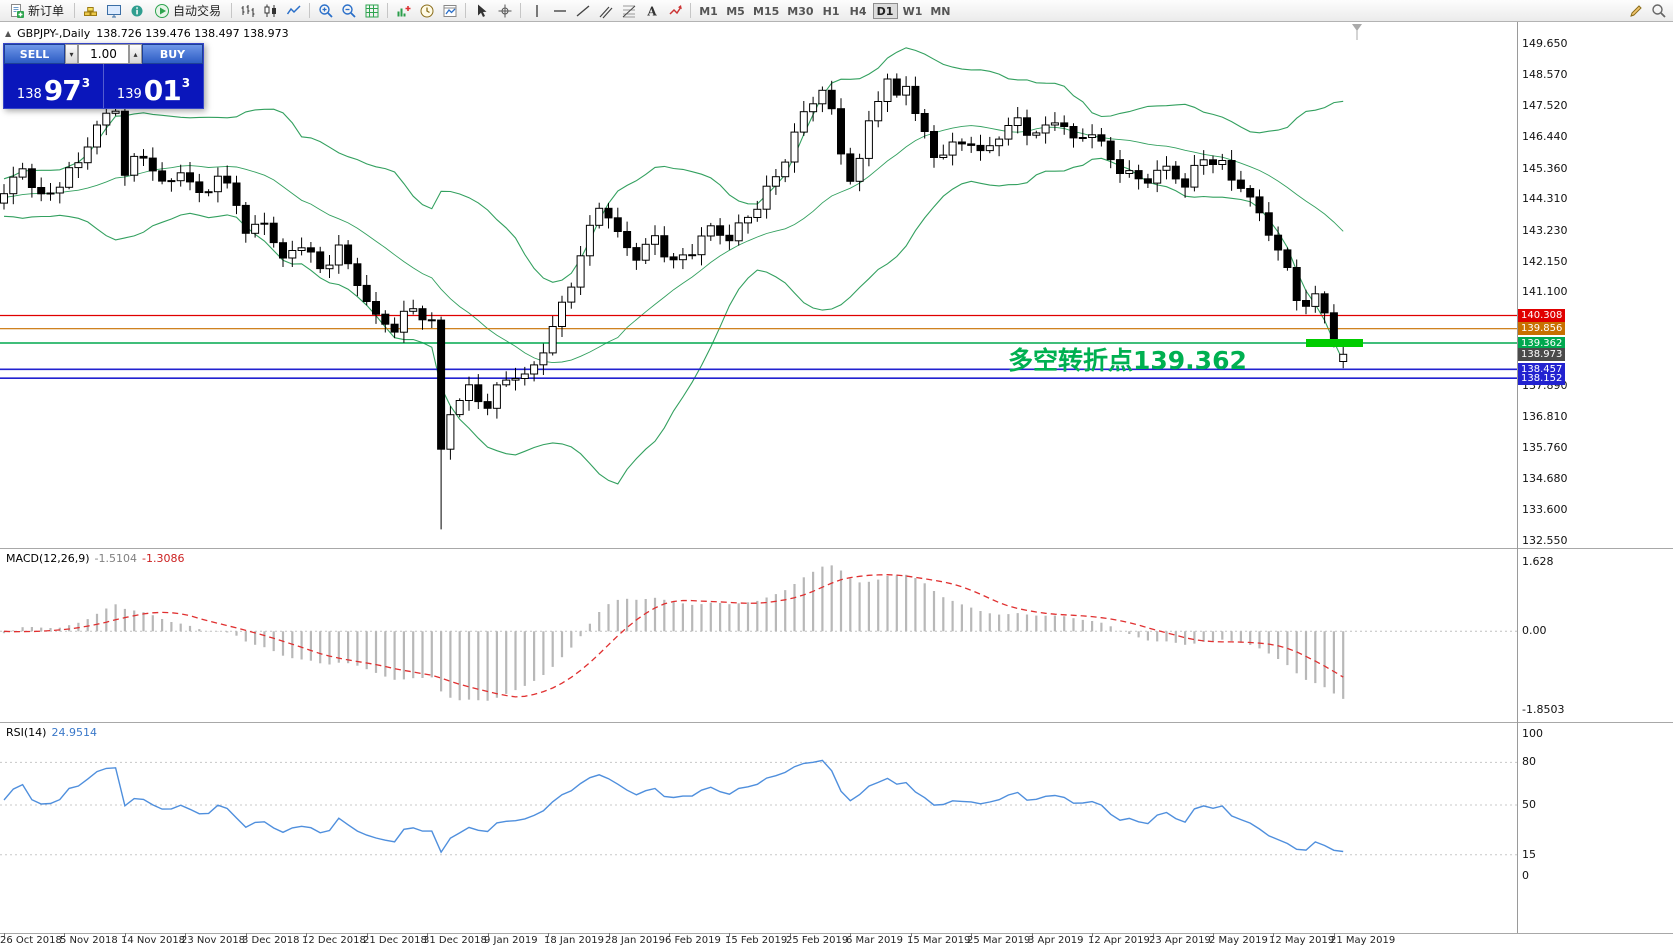 This screenshot has width=1673, height=946. Describe the element at coordinates (885, 10) in the screenshot. I see `timeframe-d1: D1` at that location.